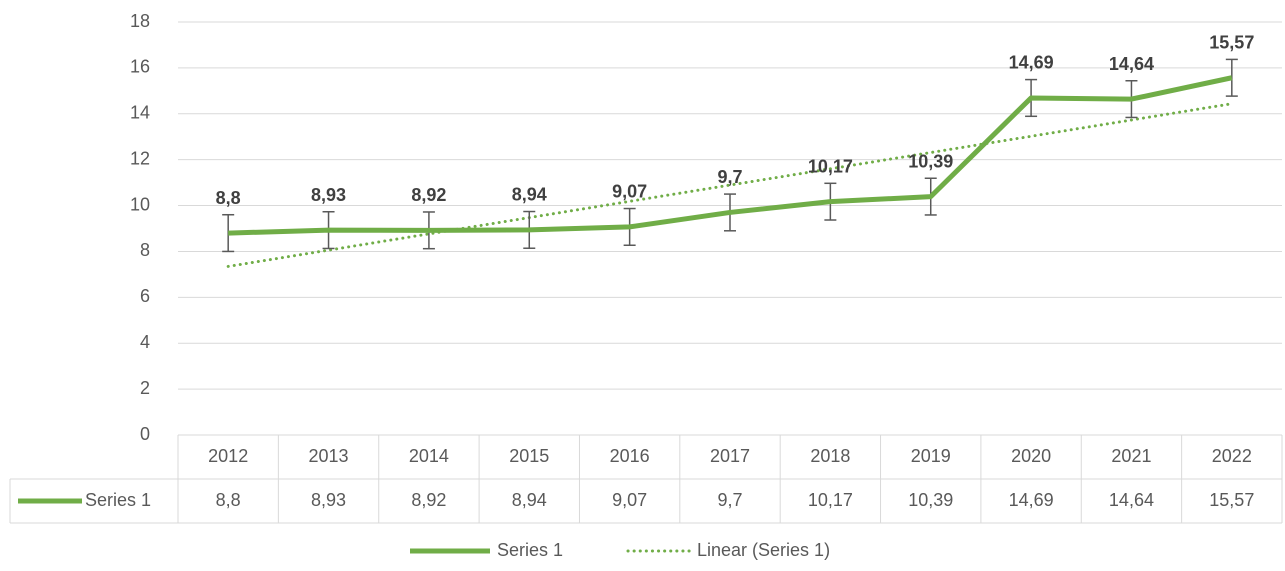 The height and width of the screenshot is (571, 1285). What do you see at coordinates (630, 456) in the screenshot?
I see `x-tick-label: 2016` at bounding box center [630, 456].